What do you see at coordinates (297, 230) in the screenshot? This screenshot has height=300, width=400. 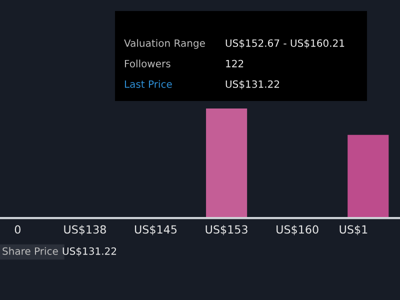 I see `x-tick-label: US$160` at bounding box center [297, 230].